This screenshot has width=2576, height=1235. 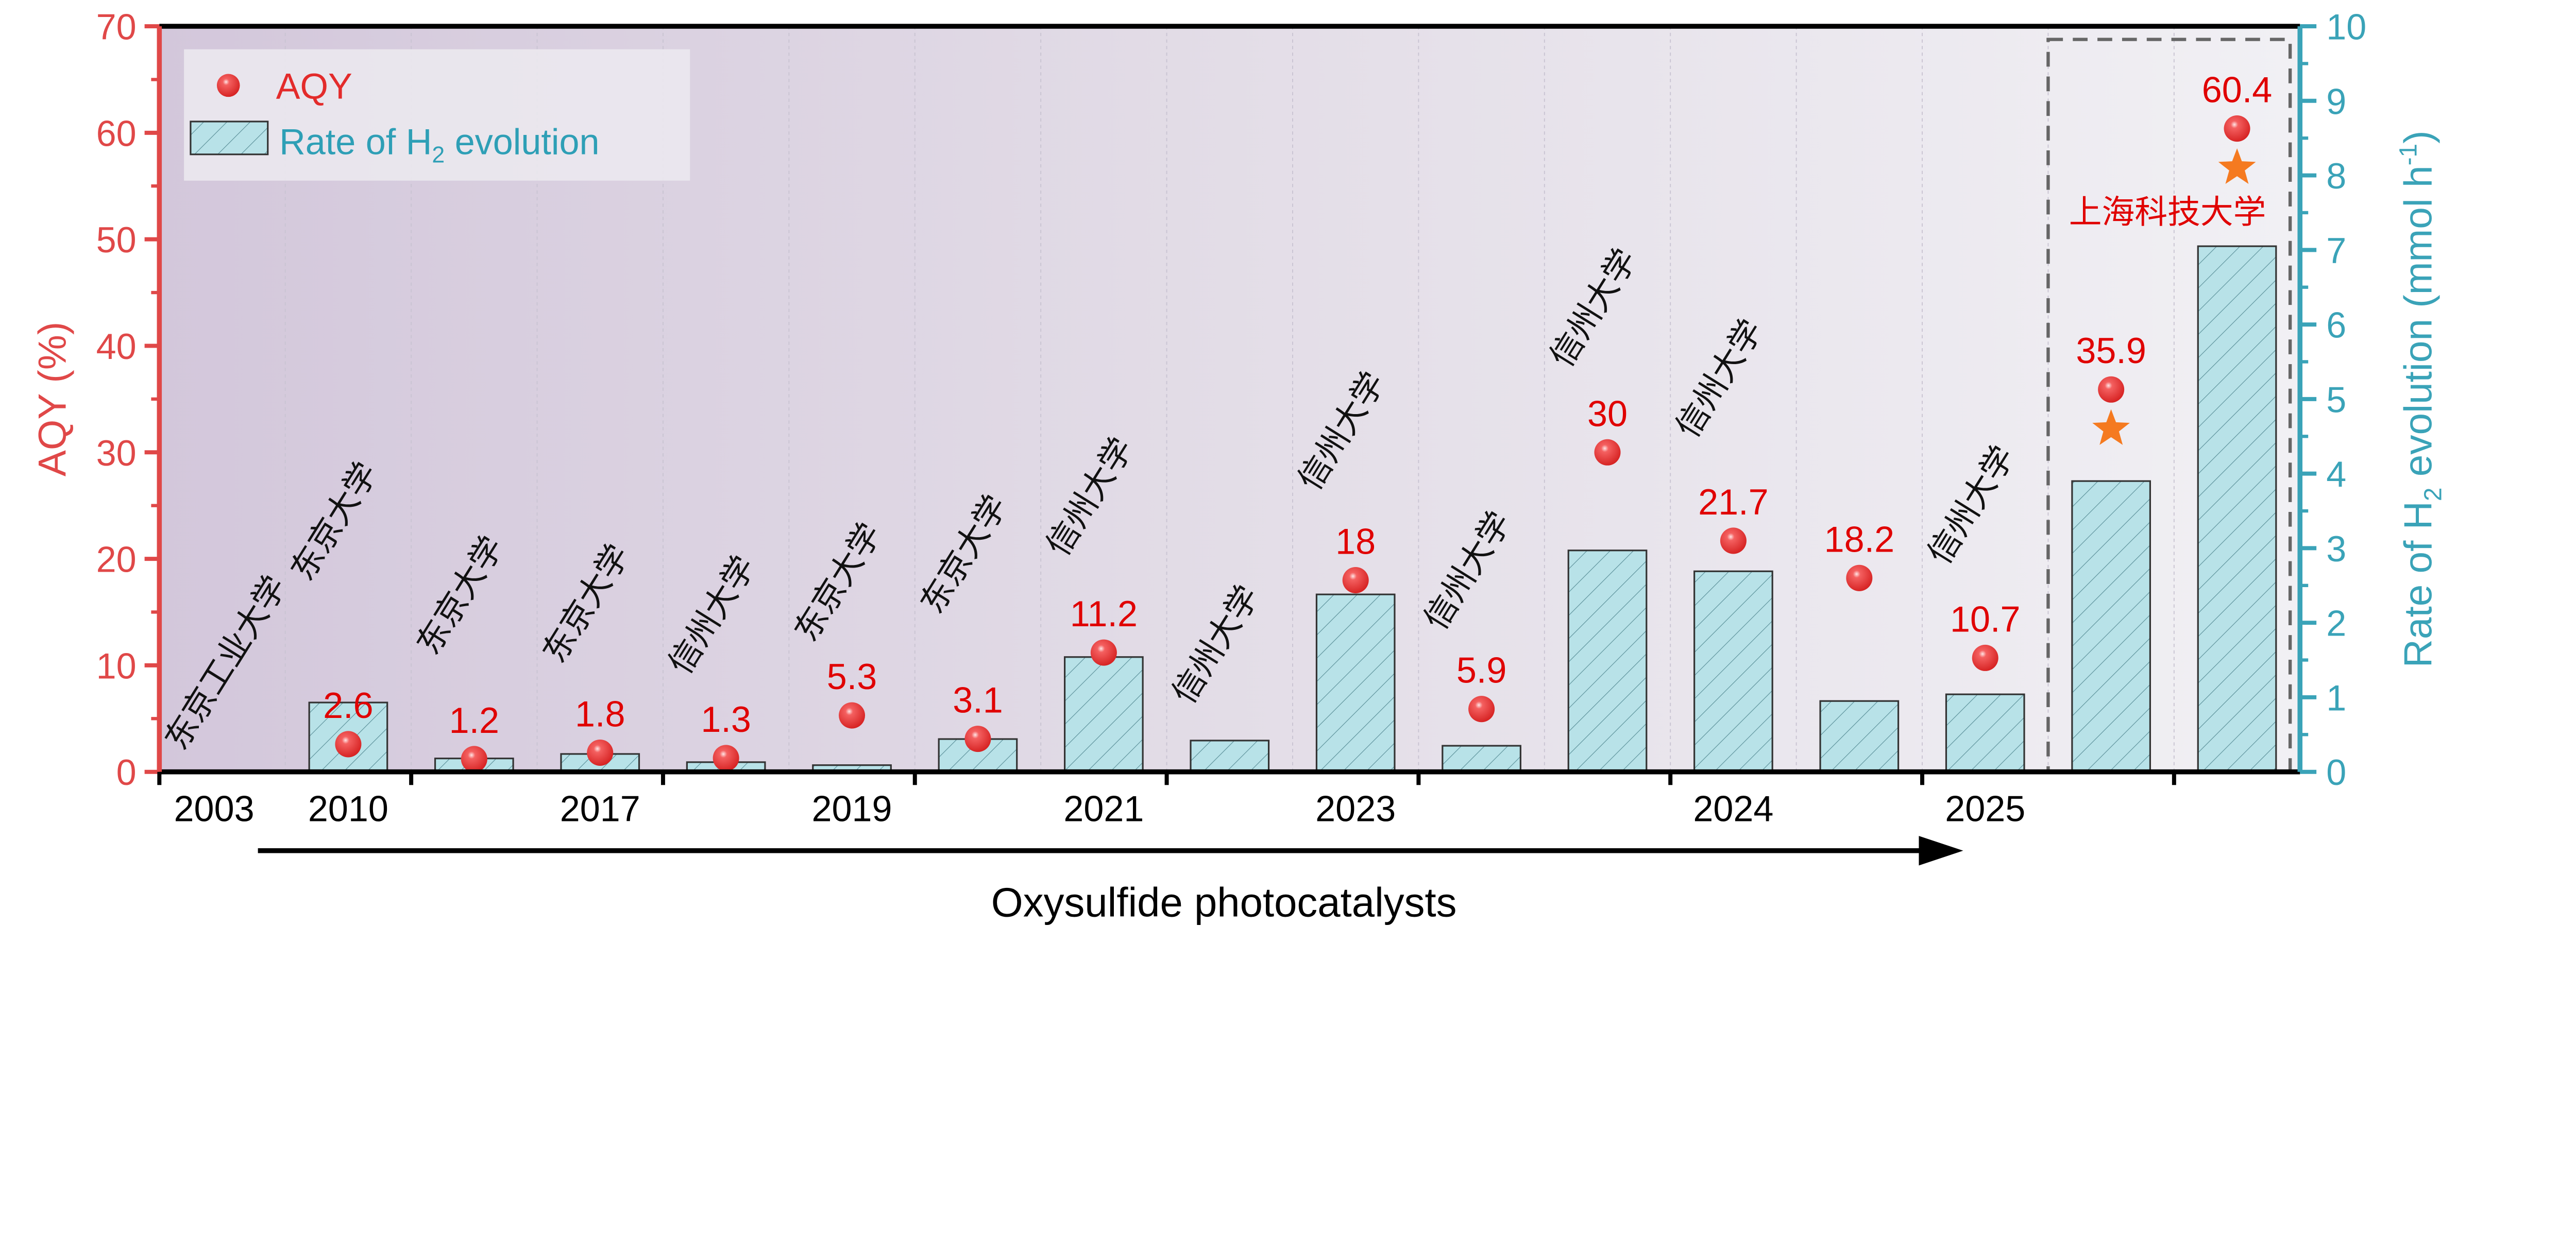 I want to click on x-tick-label: 2010, so click(x=348, y=808).